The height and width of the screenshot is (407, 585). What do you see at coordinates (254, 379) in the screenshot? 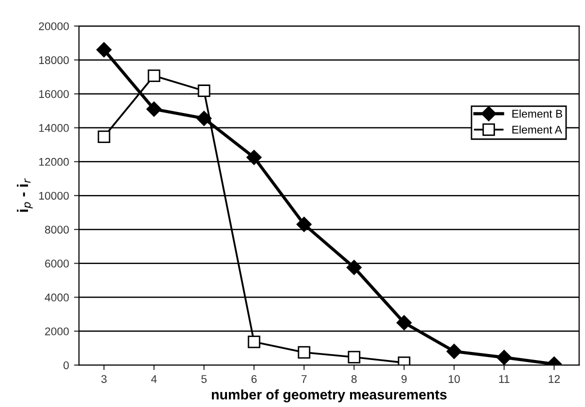
I see `x-tick-label: 6` at bounding box center [254, 379].